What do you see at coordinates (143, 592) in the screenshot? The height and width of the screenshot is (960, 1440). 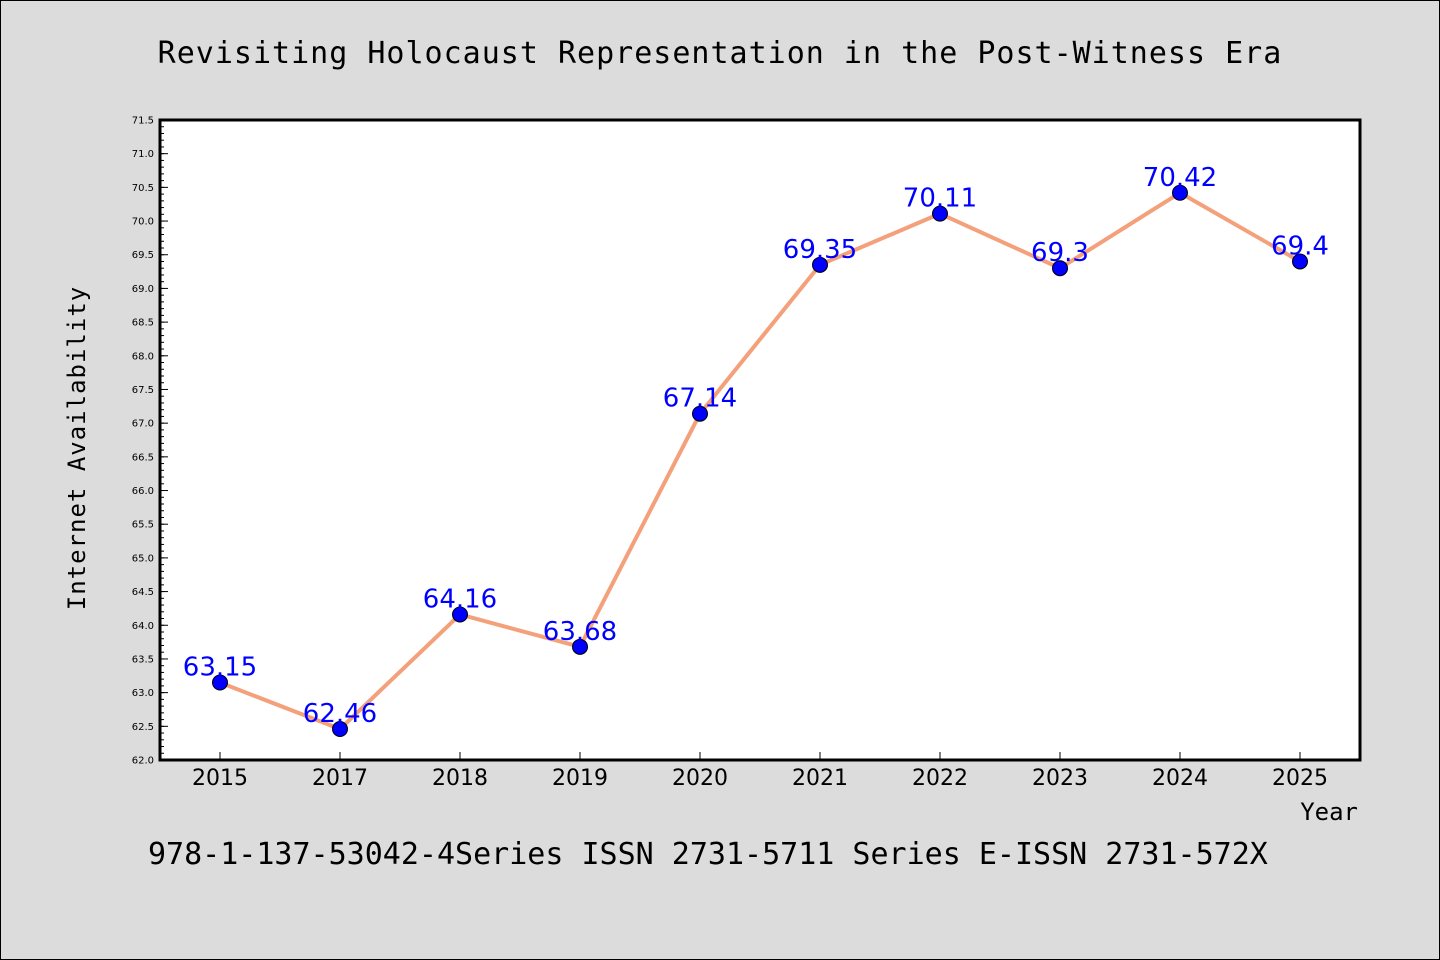 I see `y-tick-label: 64.5` at bounding box center [143, 592].